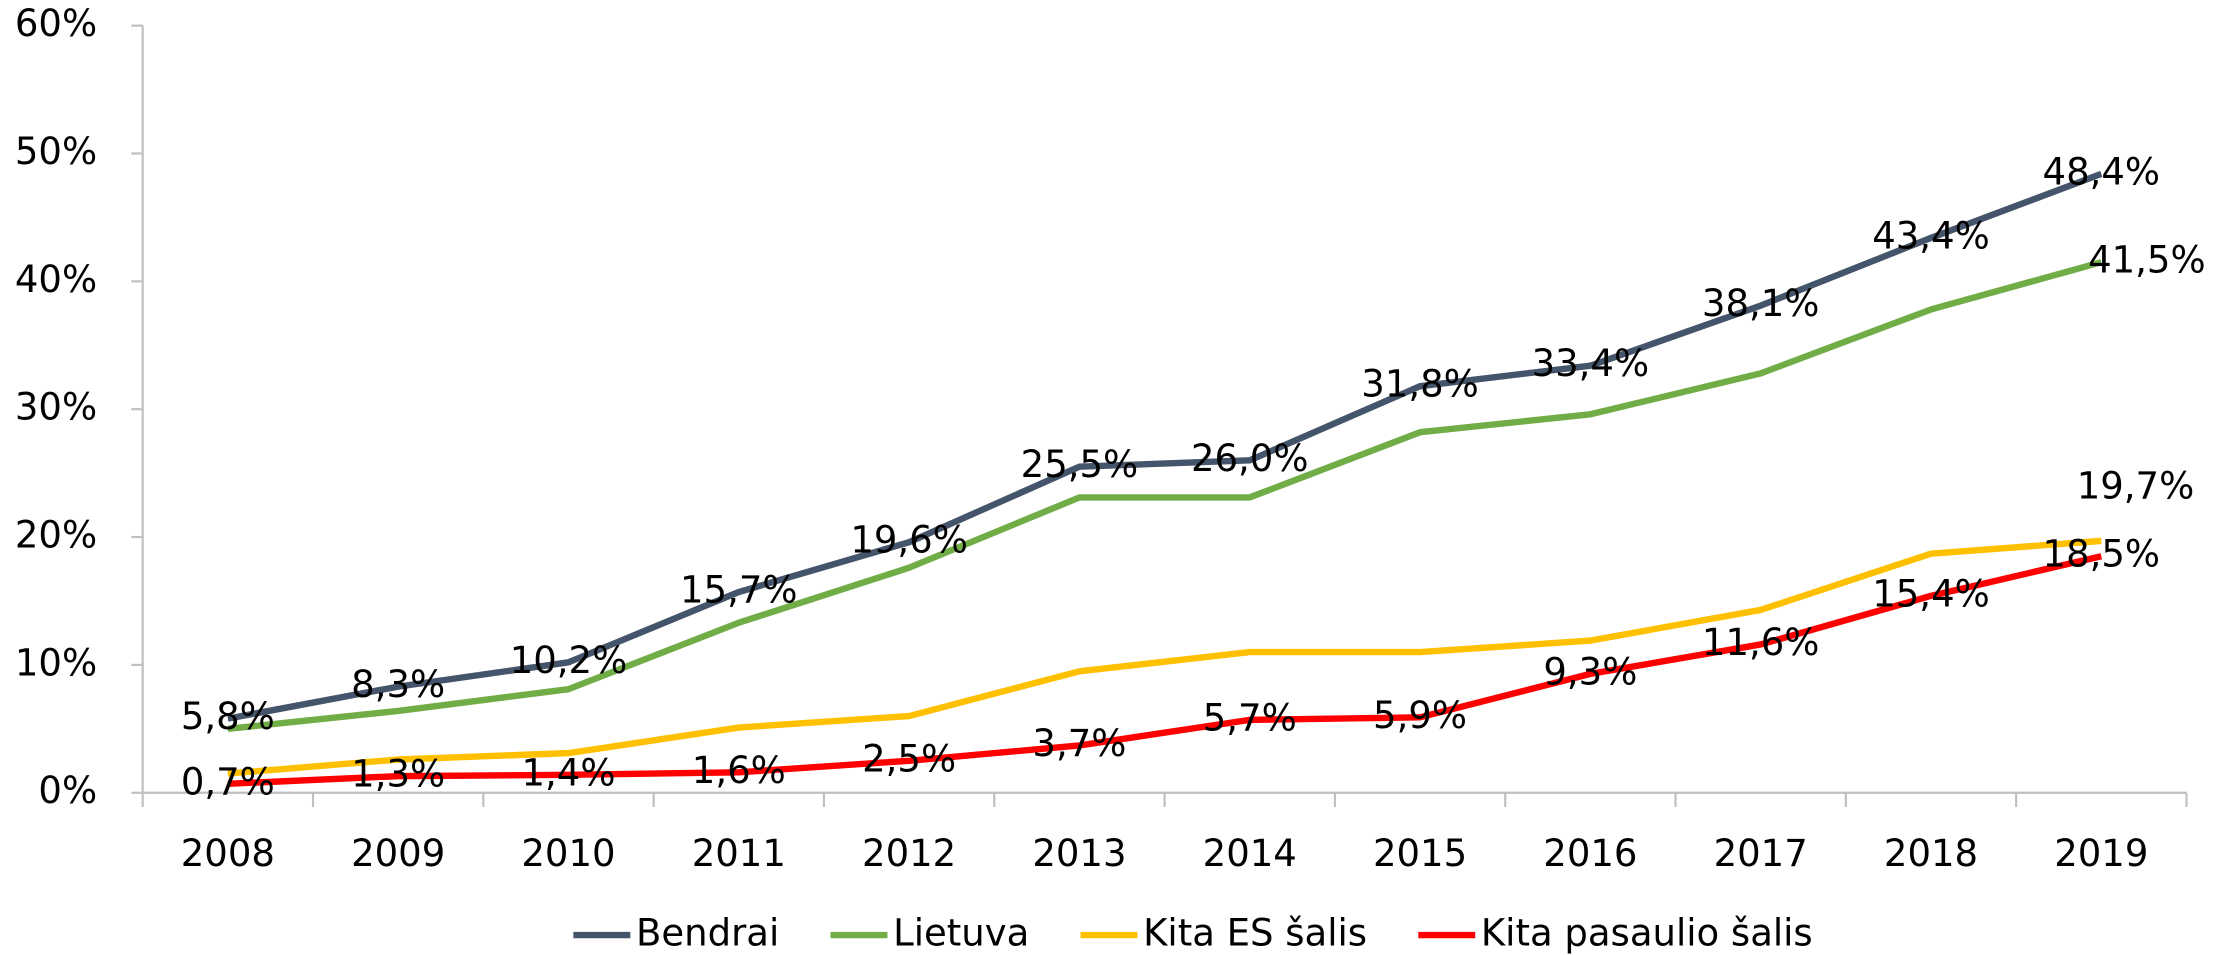  What do you see at coordinates (1931, 235) in the screenshot?
I see `data-label: 43,4%` at bounding box center [1931, 235].